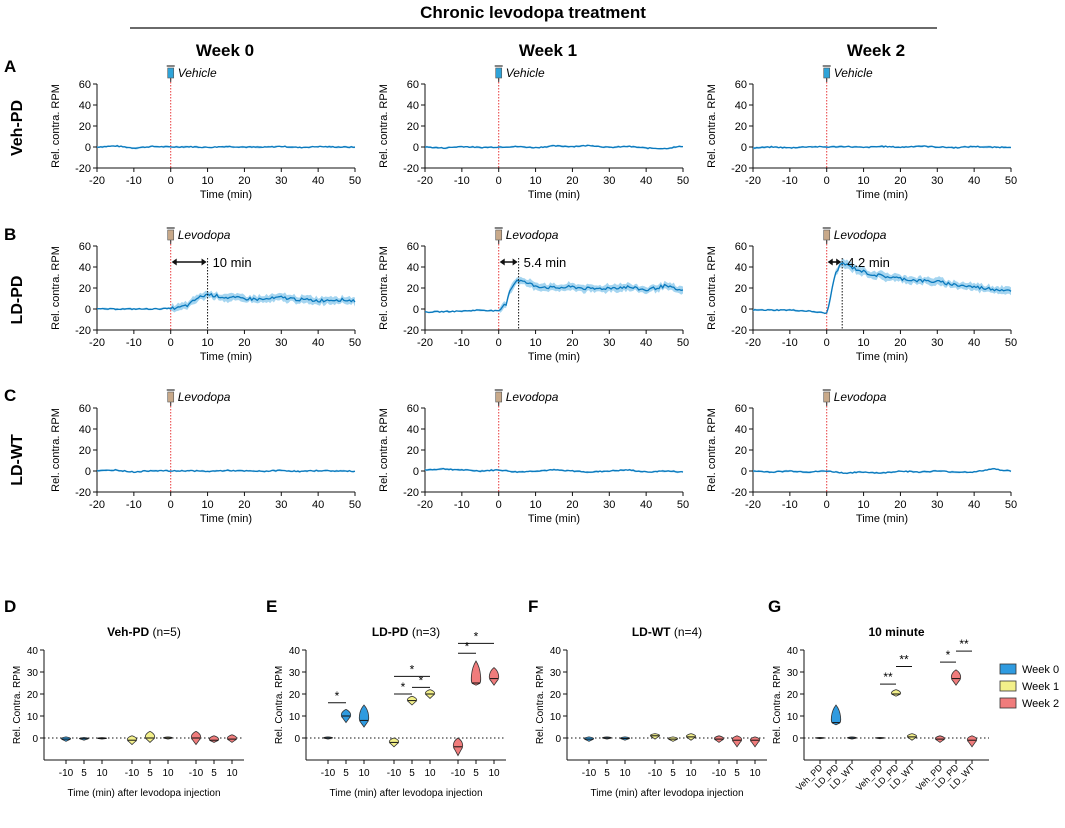  I want to click on violin-week0-t10, so click(364, 716).